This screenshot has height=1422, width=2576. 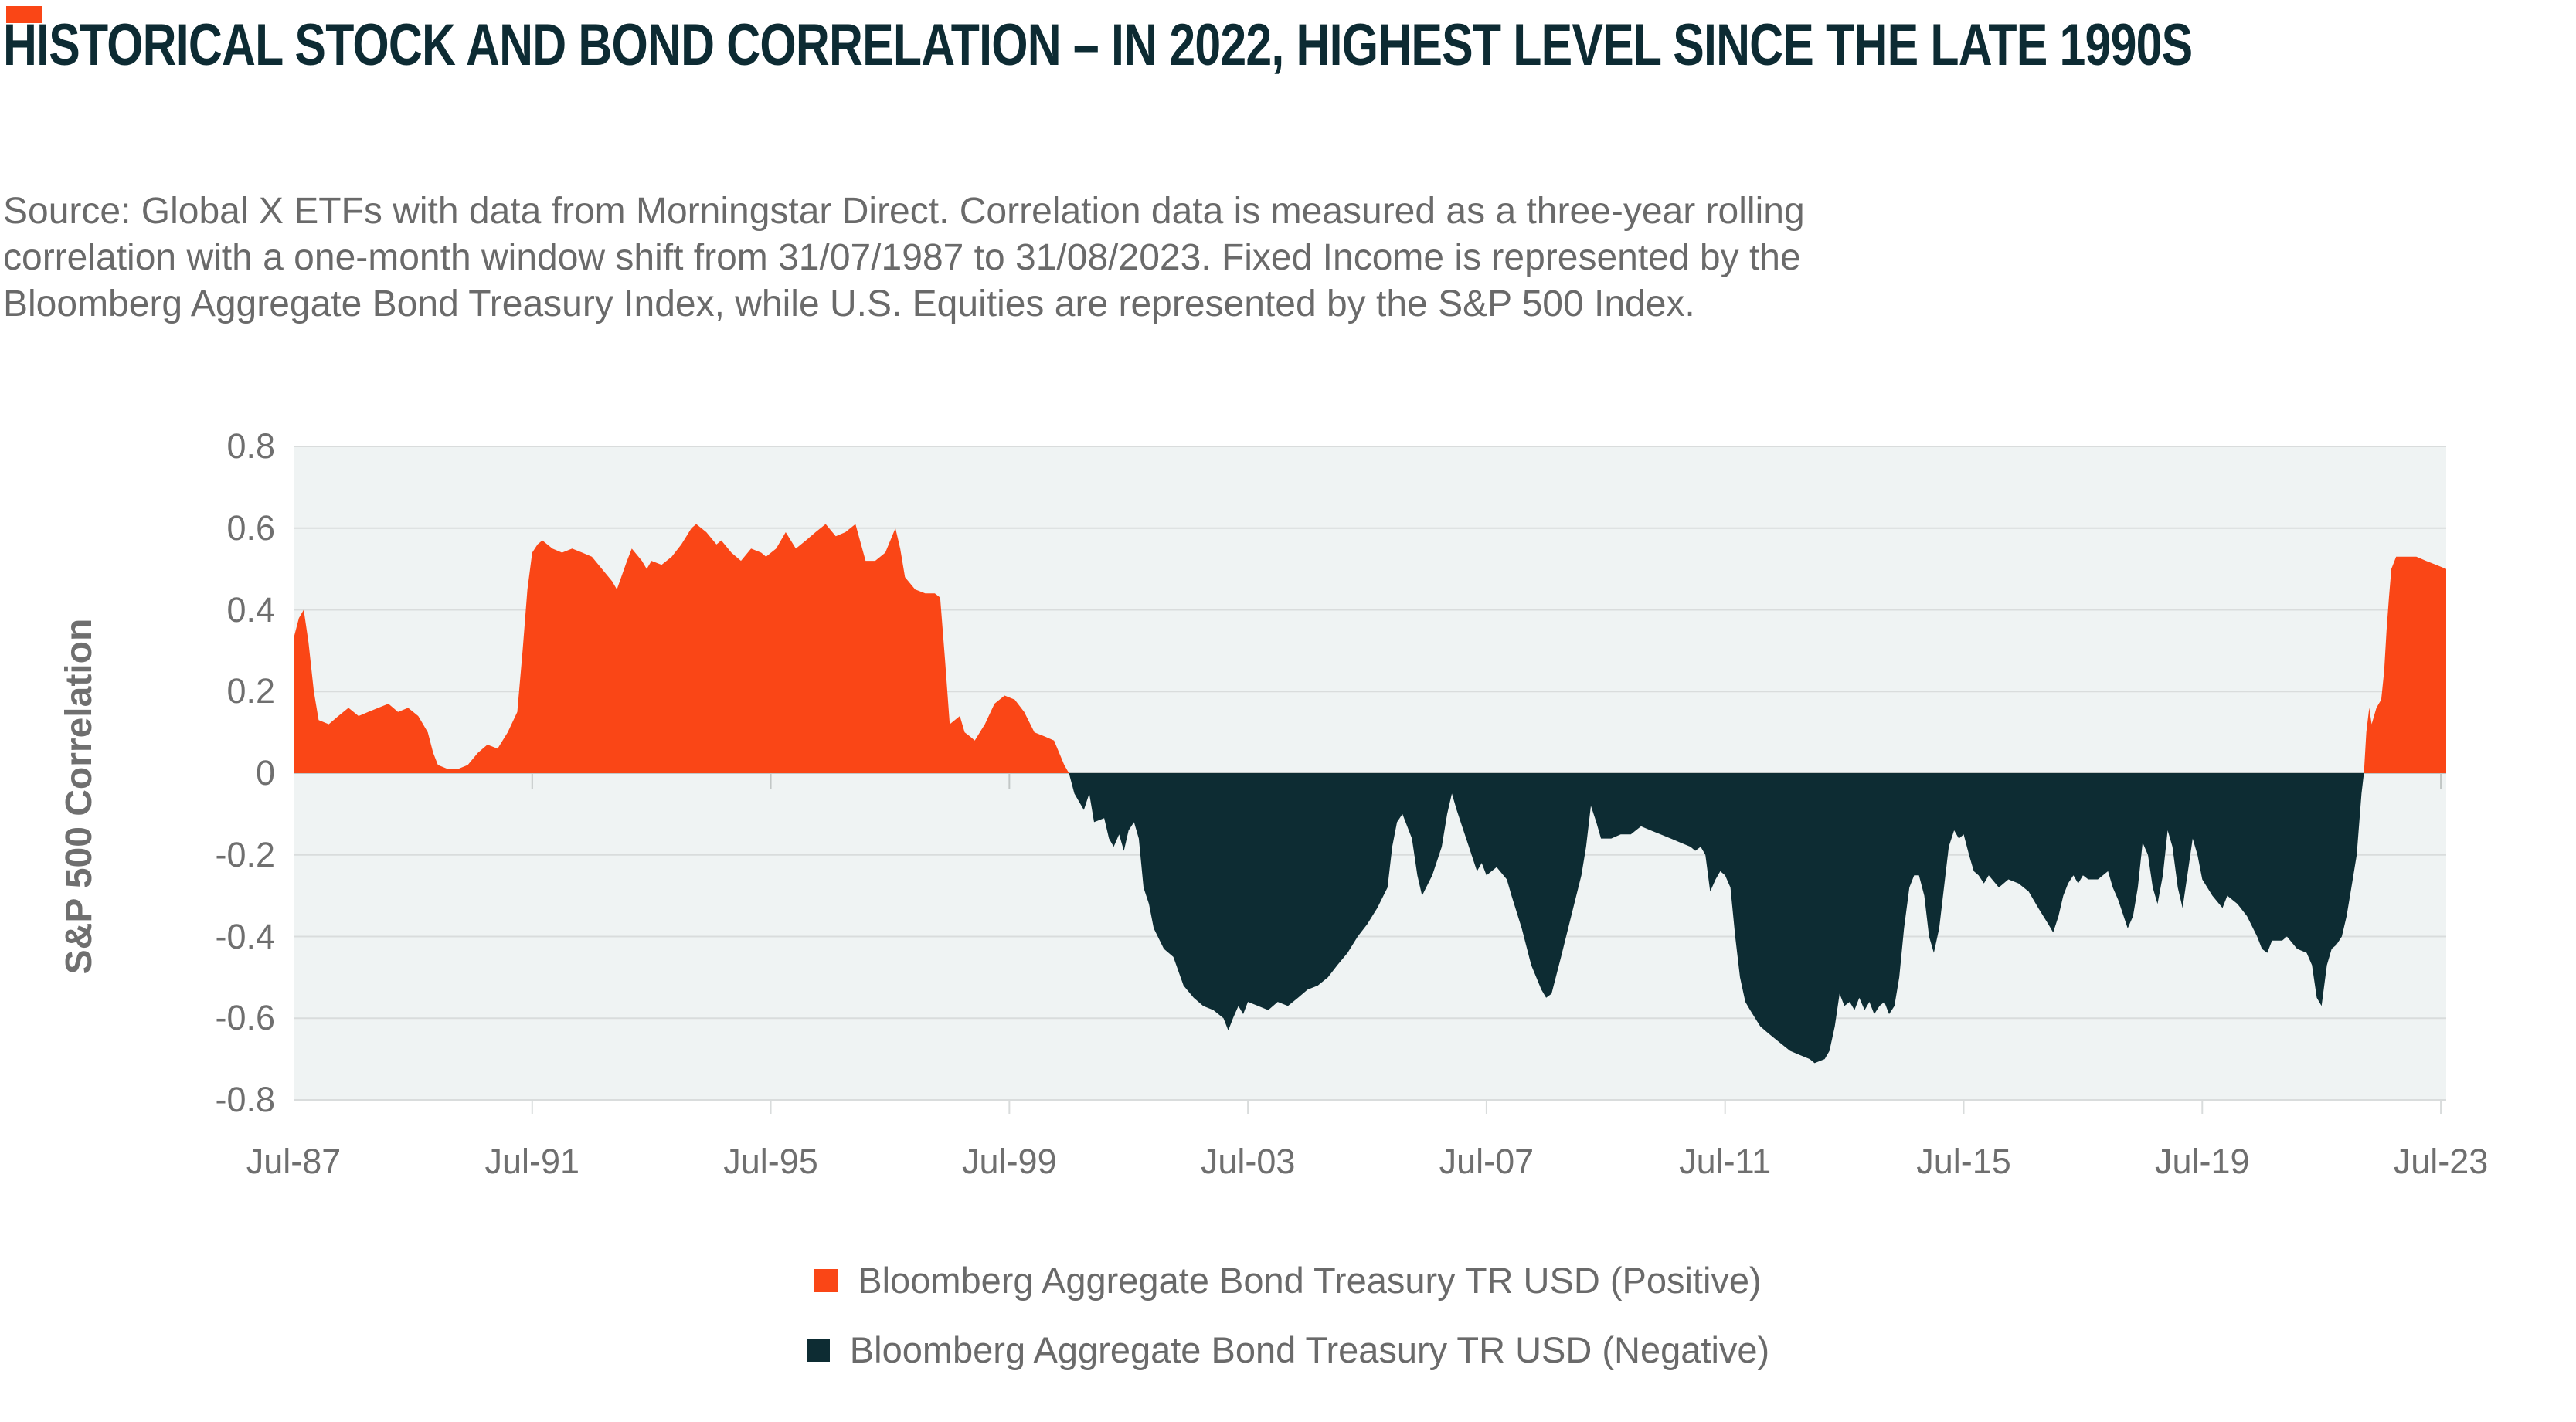 I want to click on legend-swatch-negative-icon, so click(x=818, y=1350).